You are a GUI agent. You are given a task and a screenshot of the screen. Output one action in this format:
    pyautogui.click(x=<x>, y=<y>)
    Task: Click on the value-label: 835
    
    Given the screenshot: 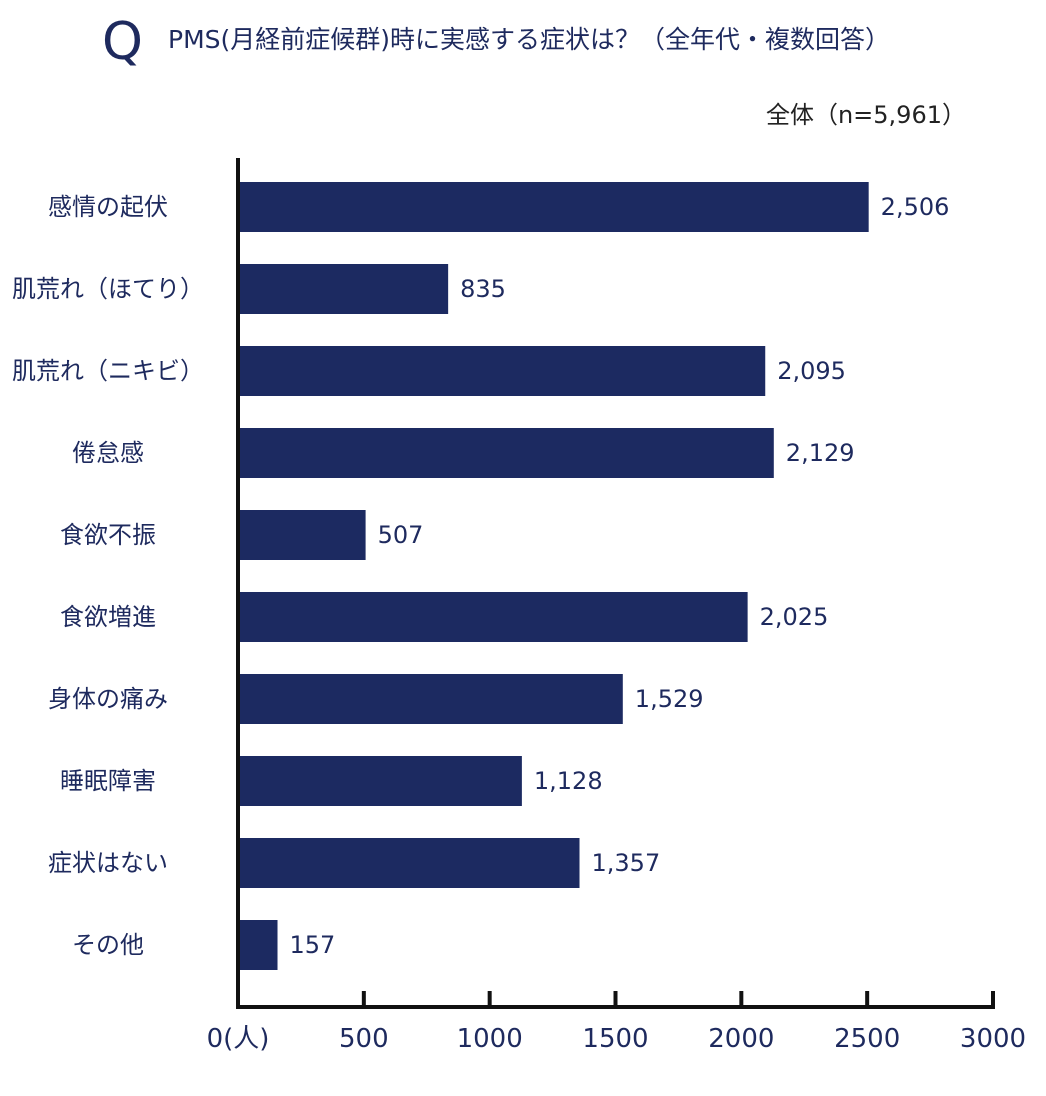 What is the action you would take?
    pyautogui.click(x=483, y=289)
    